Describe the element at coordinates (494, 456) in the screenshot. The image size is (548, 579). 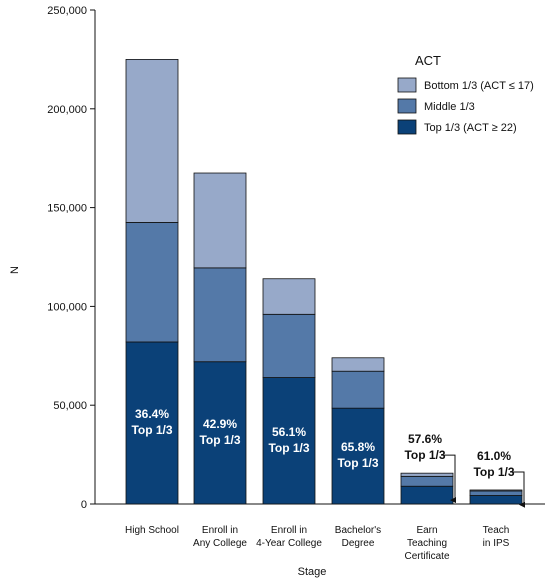
I see `bar-annotation-label: 61.0%` at that location.